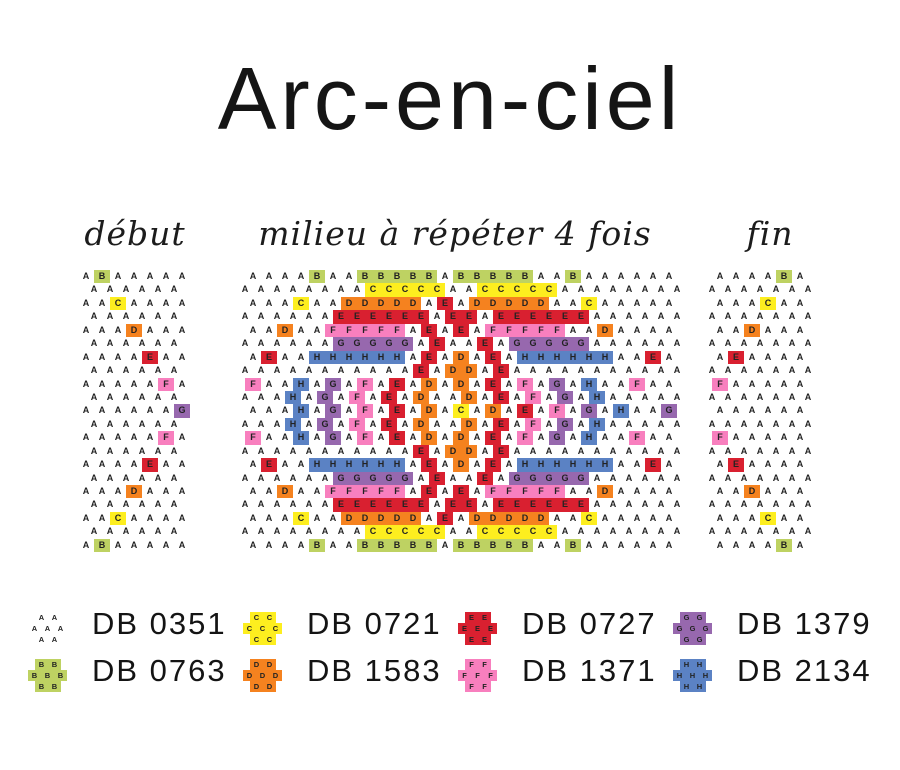 Image resolution: width=900 pixels, height=770 pixels. What do you see at coordinates (41, 686) in the screenshot?
I see `swatch-bead: B` at bounding box center [41, 686].